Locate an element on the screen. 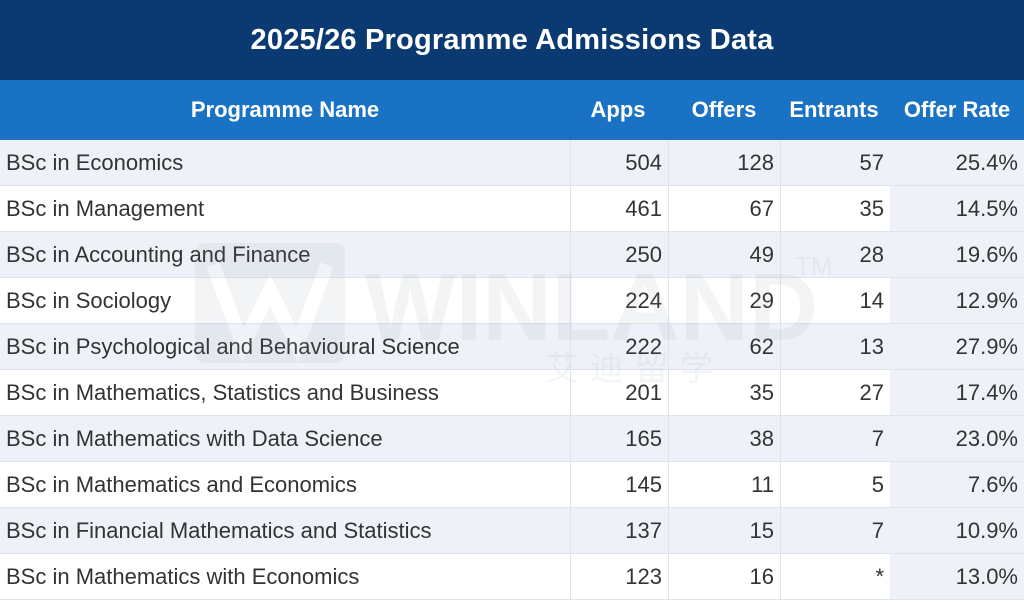 This screenshot has height=602, width=1024. cell-offers: 16 is located at coordinates (724, 576).